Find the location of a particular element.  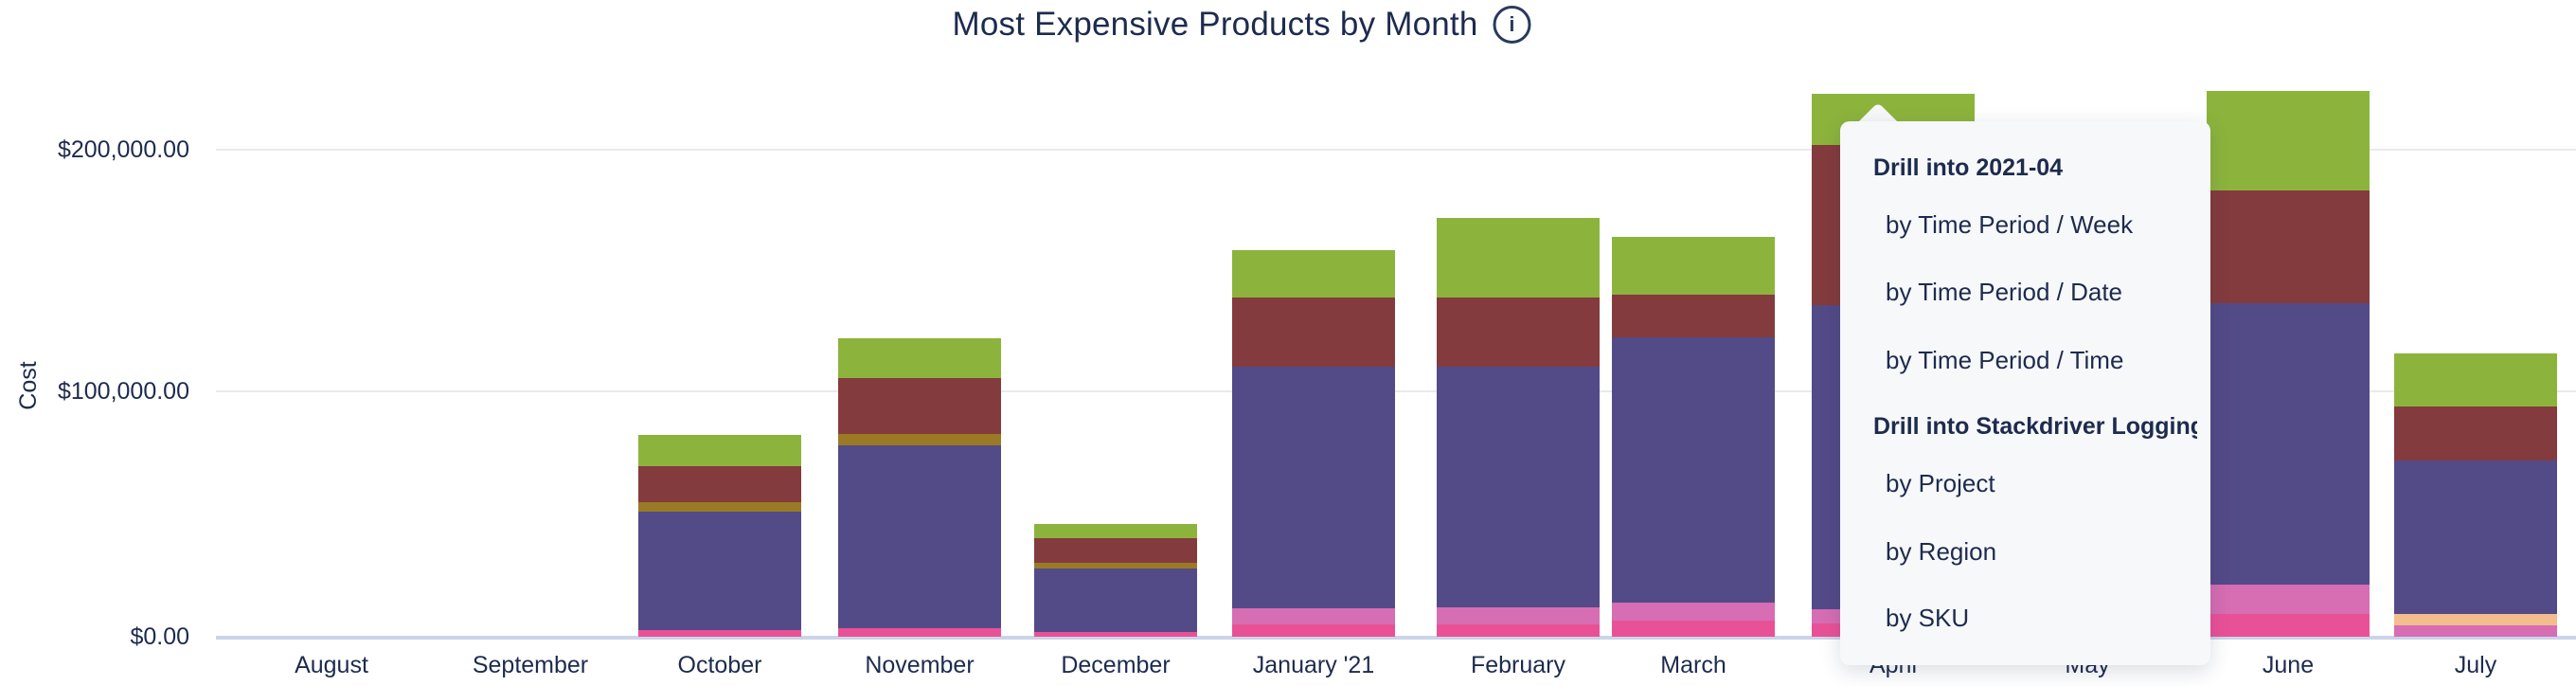

bar-december is located at coordinates (1115, 580).